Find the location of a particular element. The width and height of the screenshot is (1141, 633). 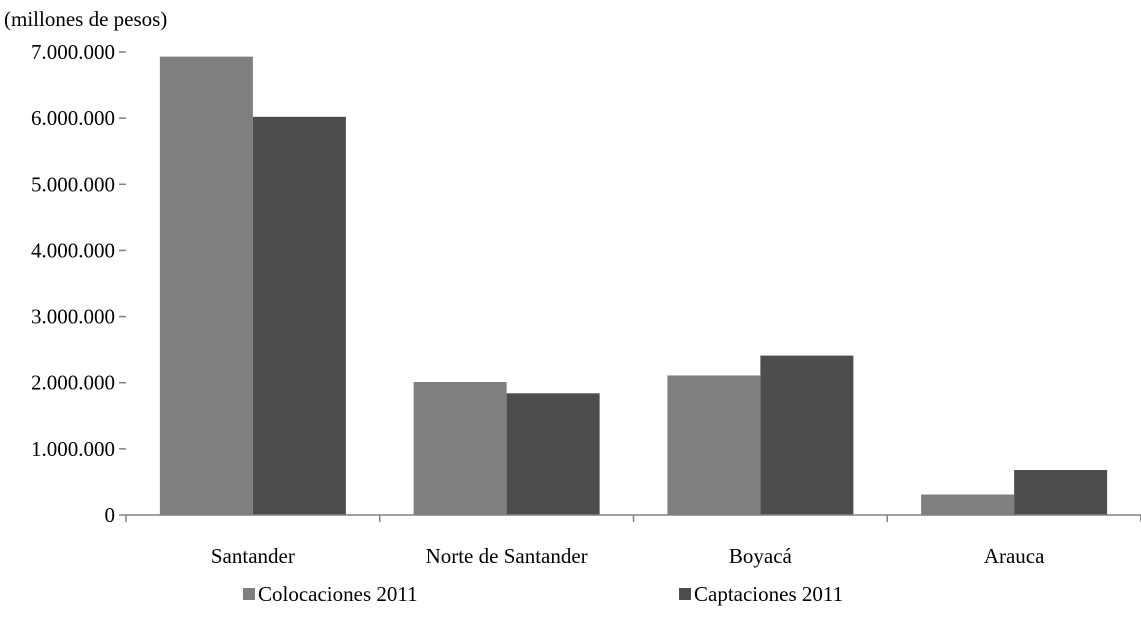

legend-item-colocaciones: Colocaciones 2011 is located at coordinates (330, 594).